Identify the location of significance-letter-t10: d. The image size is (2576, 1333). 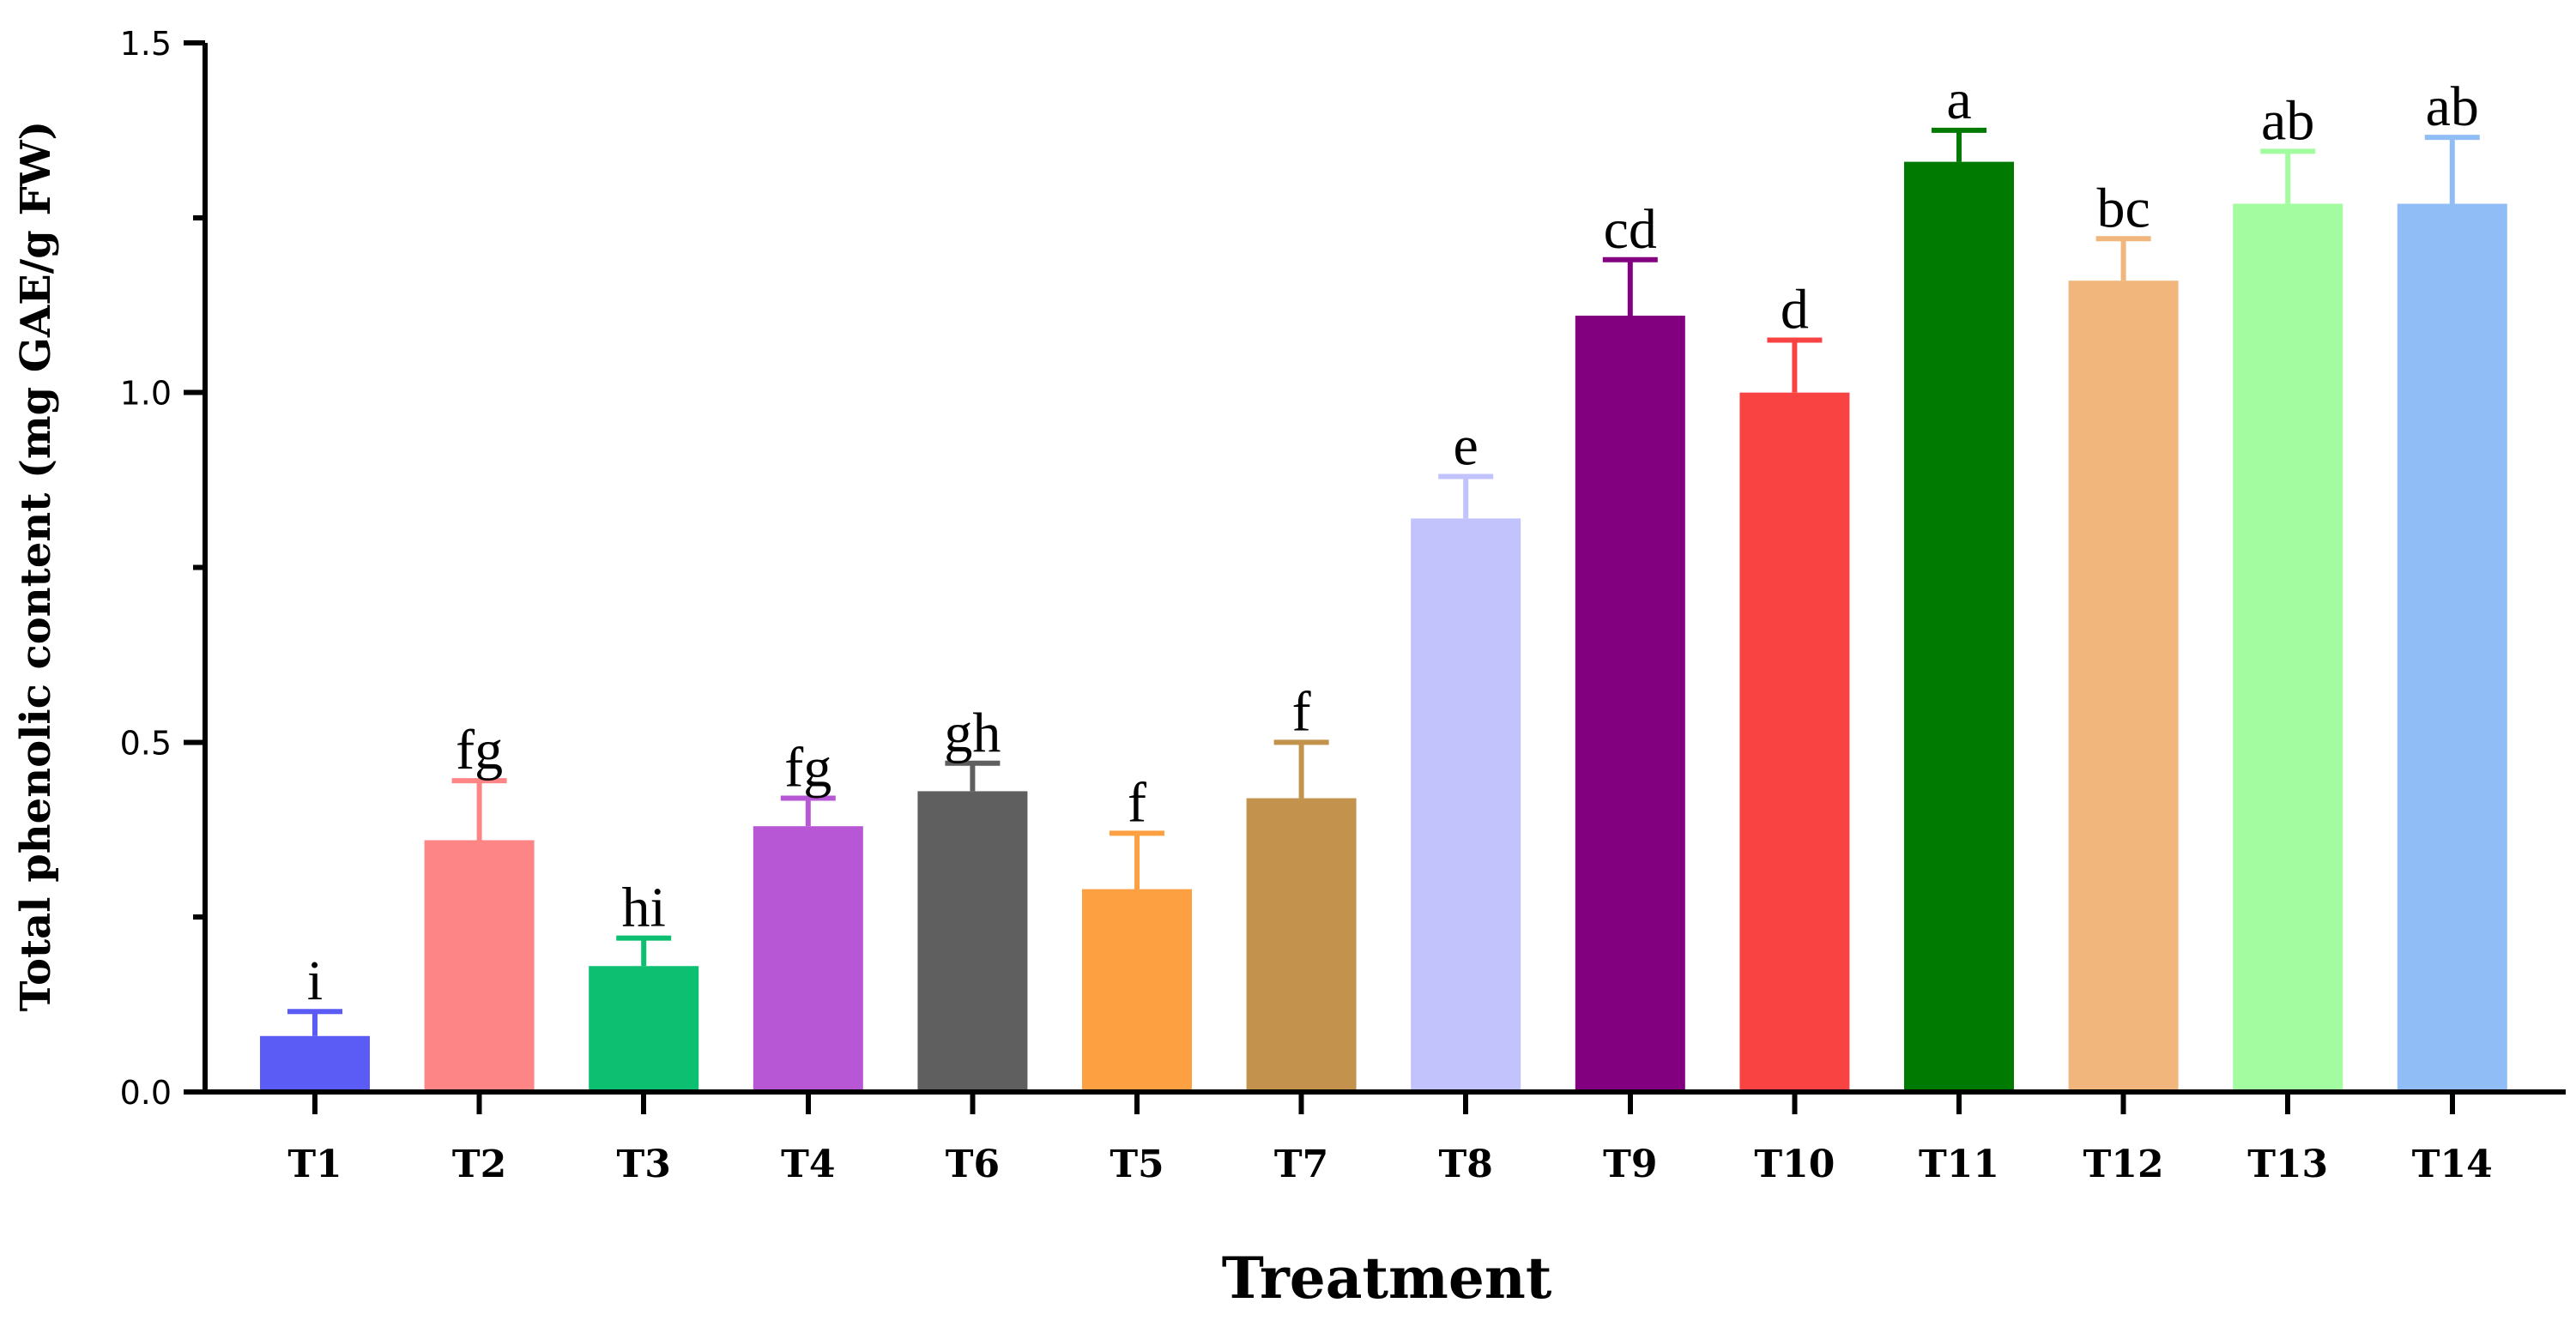
(1795, 310).